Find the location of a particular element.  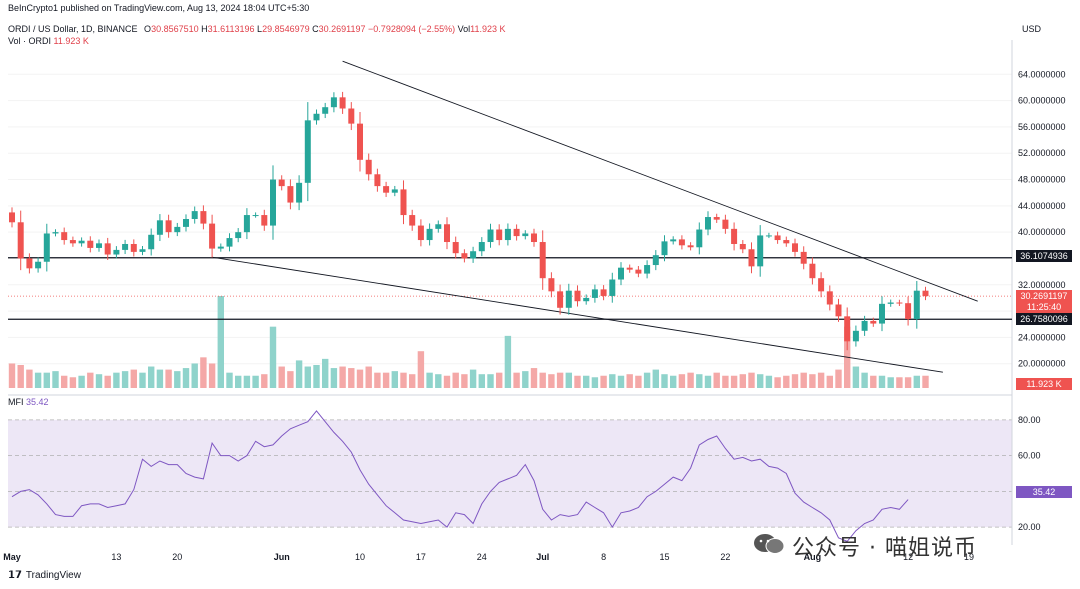

tradingview-logo: 𝟭𝟳 TradingView is located at coordinates (44, 575).